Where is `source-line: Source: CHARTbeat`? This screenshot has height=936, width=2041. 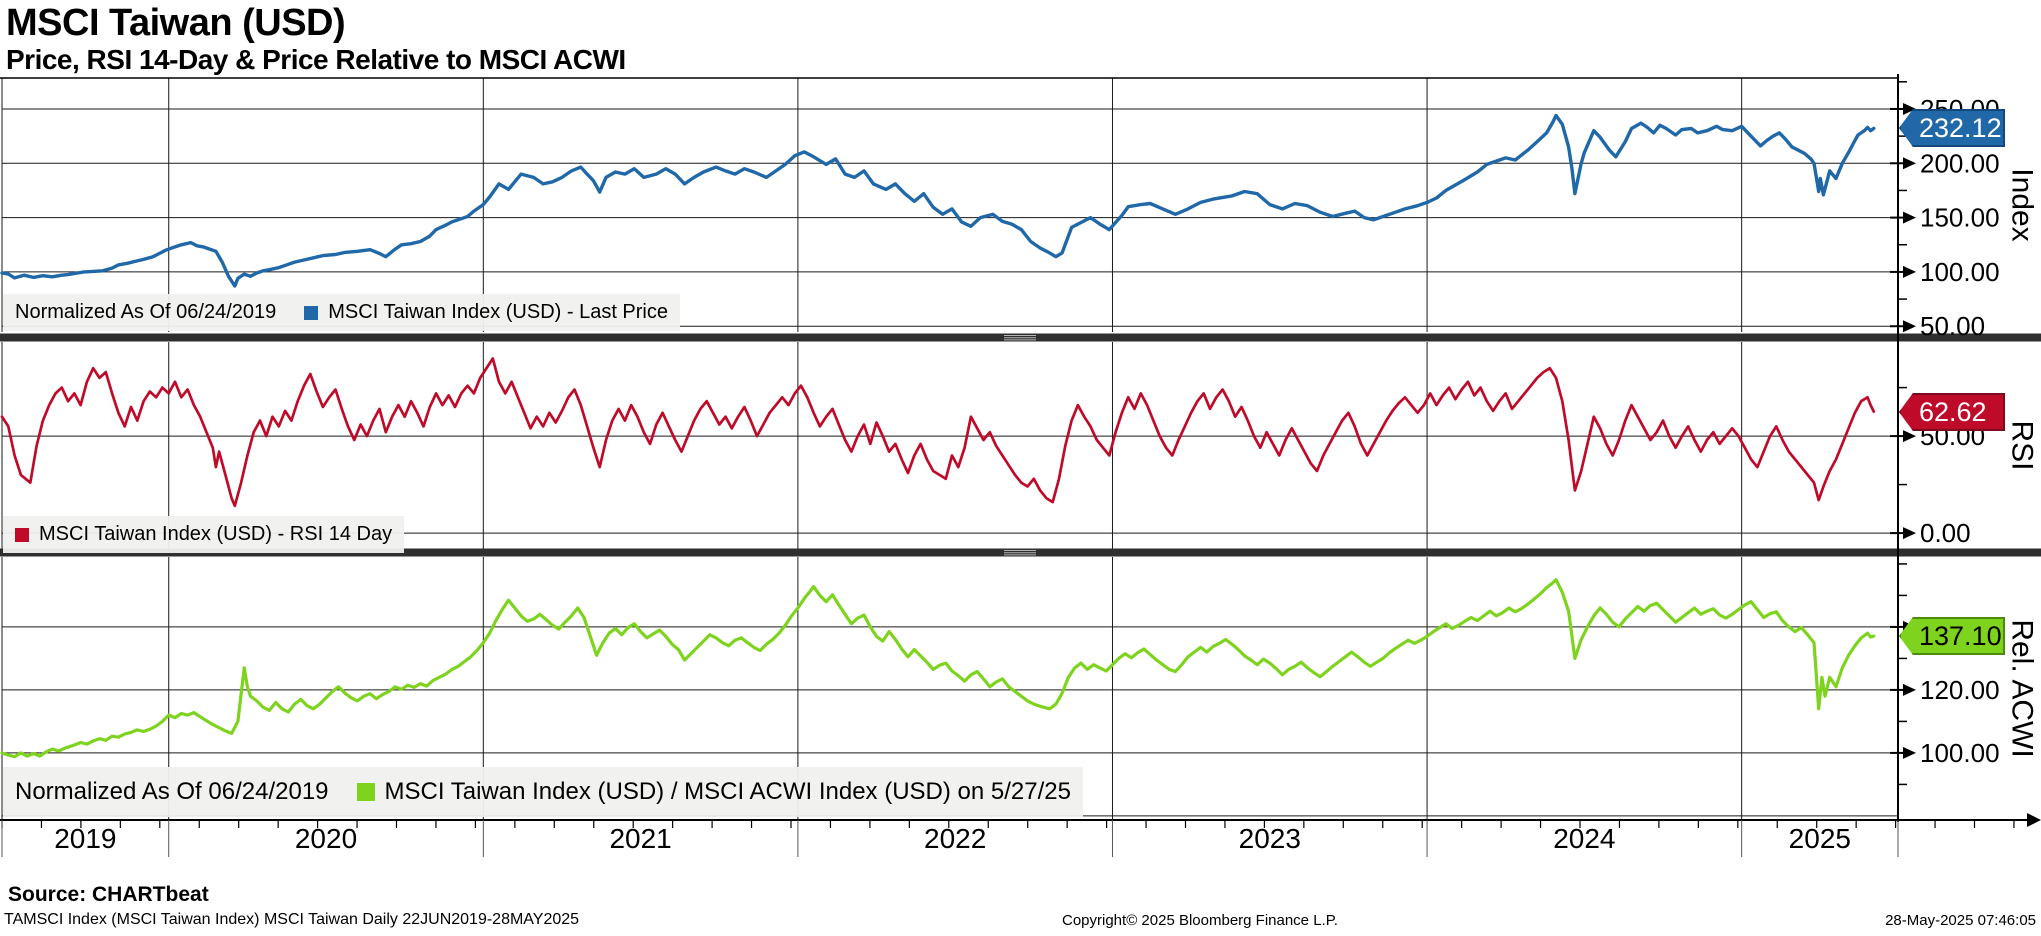 source-line: Source: CHARTbeat is located at coordinates (108, 894).